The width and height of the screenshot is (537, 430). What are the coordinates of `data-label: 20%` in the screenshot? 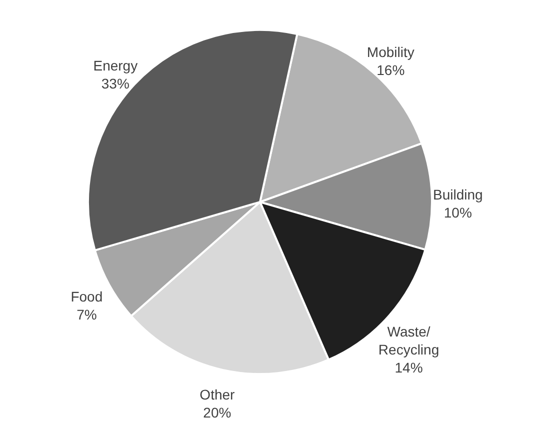 It's located at (217, 412).